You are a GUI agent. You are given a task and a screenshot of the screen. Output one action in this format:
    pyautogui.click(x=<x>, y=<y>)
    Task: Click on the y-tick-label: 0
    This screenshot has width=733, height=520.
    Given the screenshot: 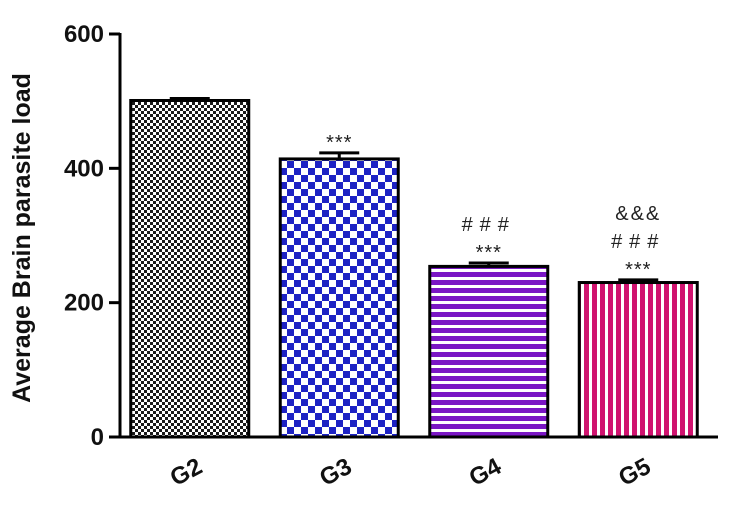 What is the action you would take?
    pyautogui.click(x=97, y=437)
    